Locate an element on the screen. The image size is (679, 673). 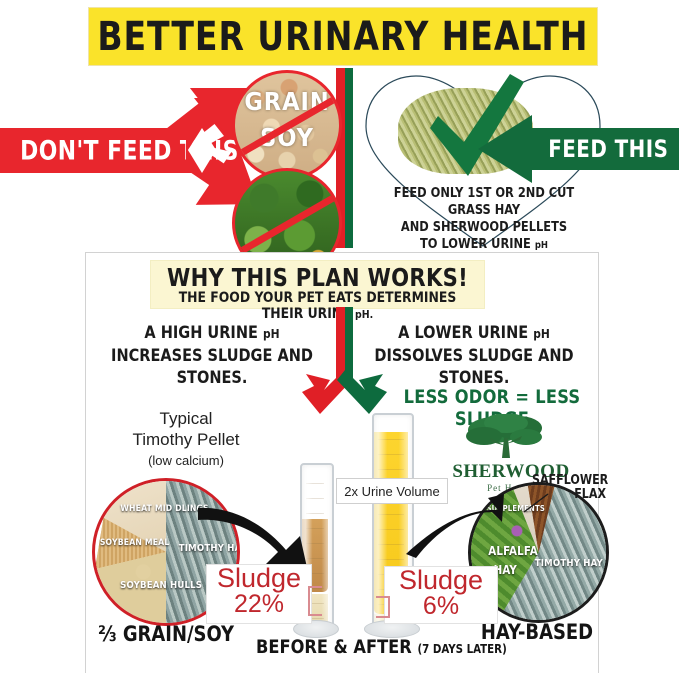
black-arrow-right-icon is located at coordinates (455, 526).